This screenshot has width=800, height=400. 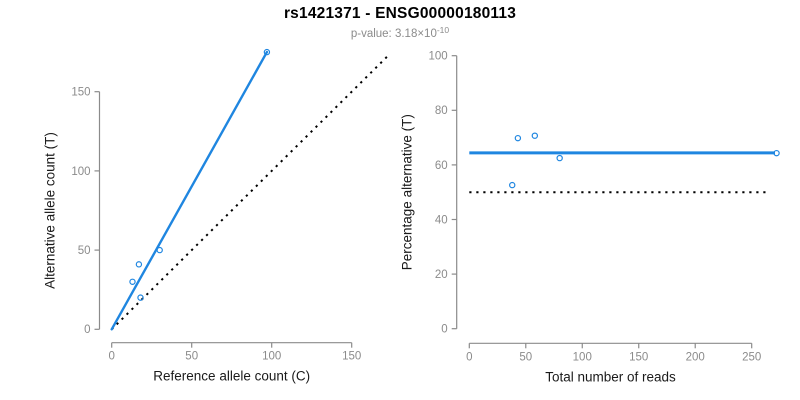 What do you see at coordinates (231, 376) in the screenshot?
I see `x-axis-title: Reference allele count (C)` at bounding box center [231, 376].